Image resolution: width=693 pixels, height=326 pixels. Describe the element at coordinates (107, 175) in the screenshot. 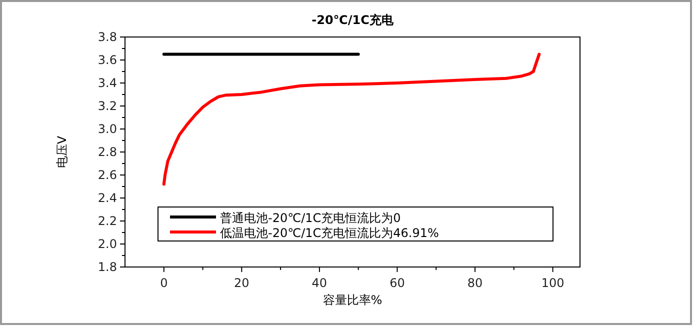

I see `y-tick-label: 2.6` at that location.